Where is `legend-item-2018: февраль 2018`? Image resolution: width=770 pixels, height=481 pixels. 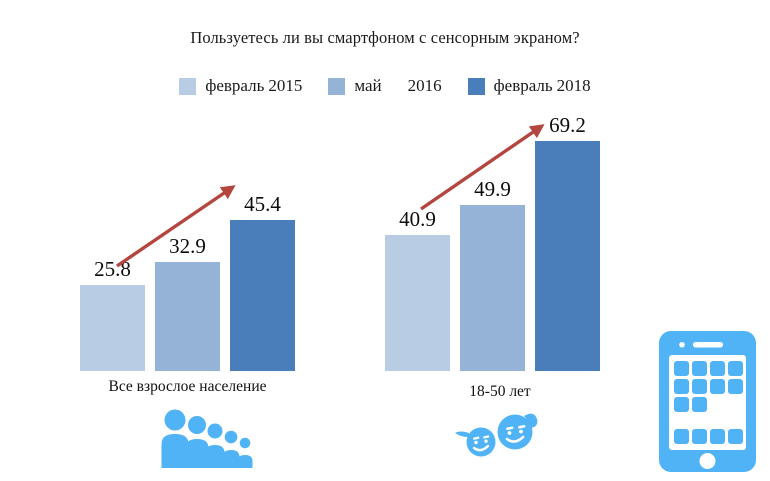 legend-item-2018: февраль 2018 is located at coordinates (529, 86).